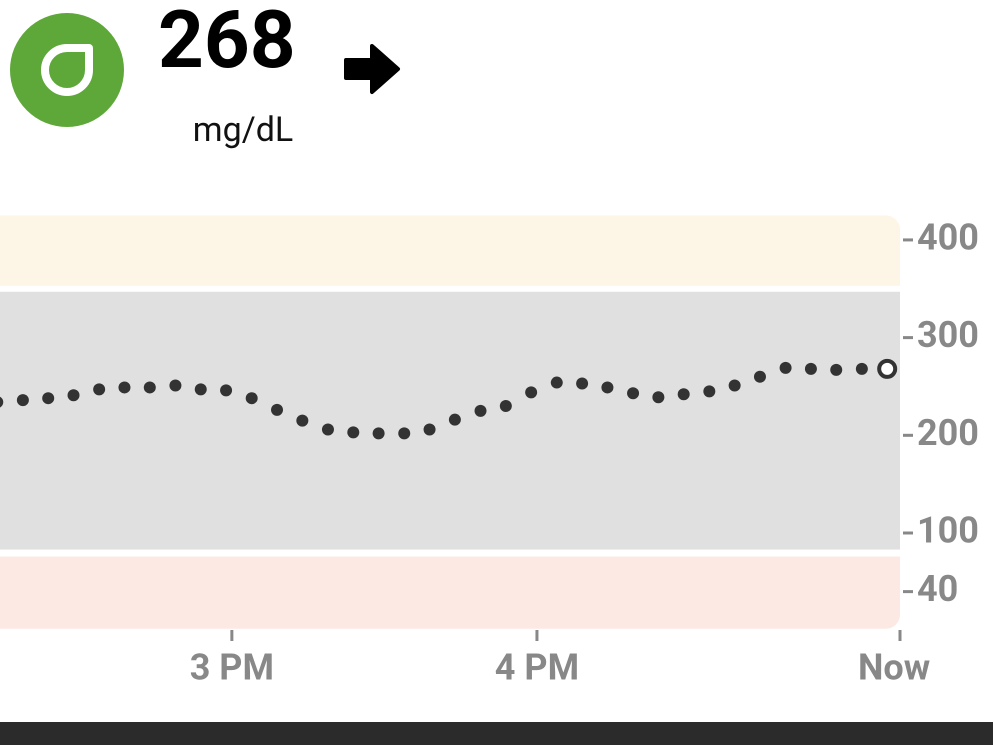 This screenshot has height=749, width=993. Describe the element at coordinates (537, 668) in the screenshot. I see `x-tick-label: 4 PM` at that location.